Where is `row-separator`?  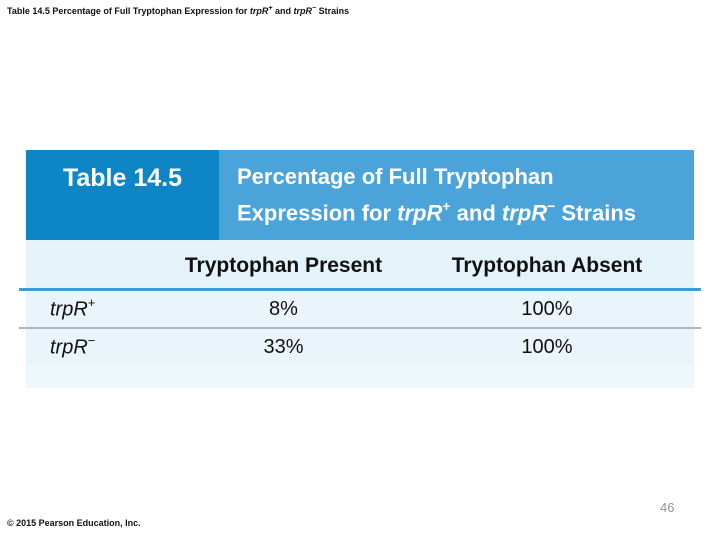
row-separator is located at coordinates (360, 328).